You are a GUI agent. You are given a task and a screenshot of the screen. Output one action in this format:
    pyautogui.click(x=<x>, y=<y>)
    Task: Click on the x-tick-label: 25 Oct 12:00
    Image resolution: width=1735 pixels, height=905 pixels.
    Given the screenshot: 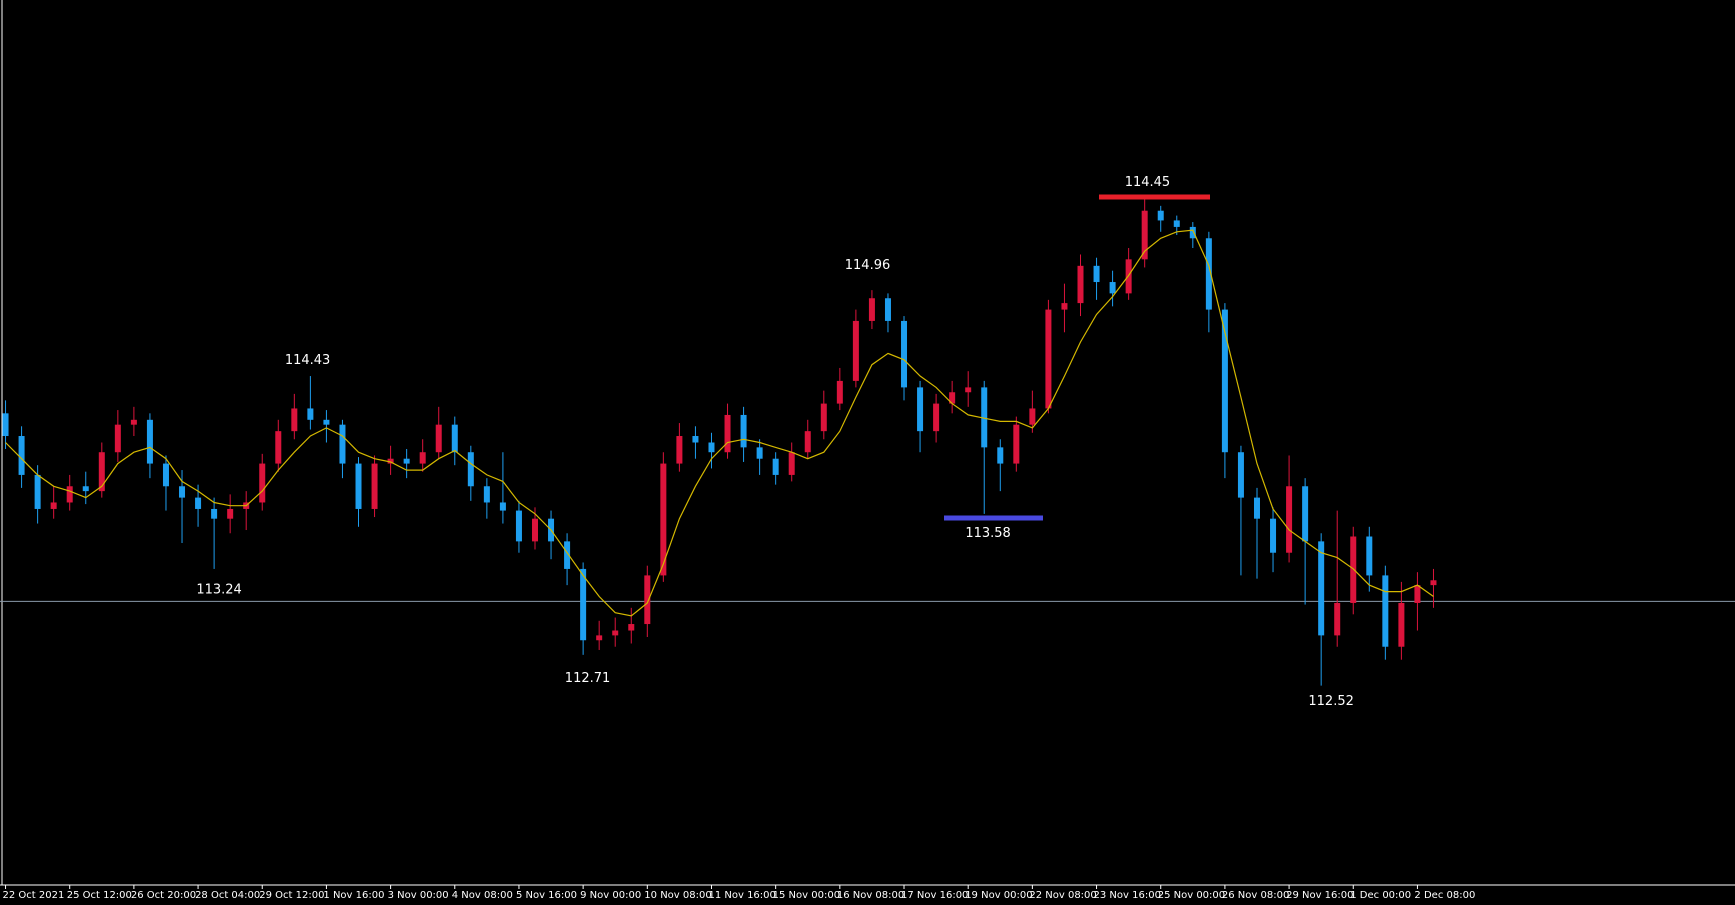 What is the action you would take?
    pyautogui.click(x=99, y=895)
    